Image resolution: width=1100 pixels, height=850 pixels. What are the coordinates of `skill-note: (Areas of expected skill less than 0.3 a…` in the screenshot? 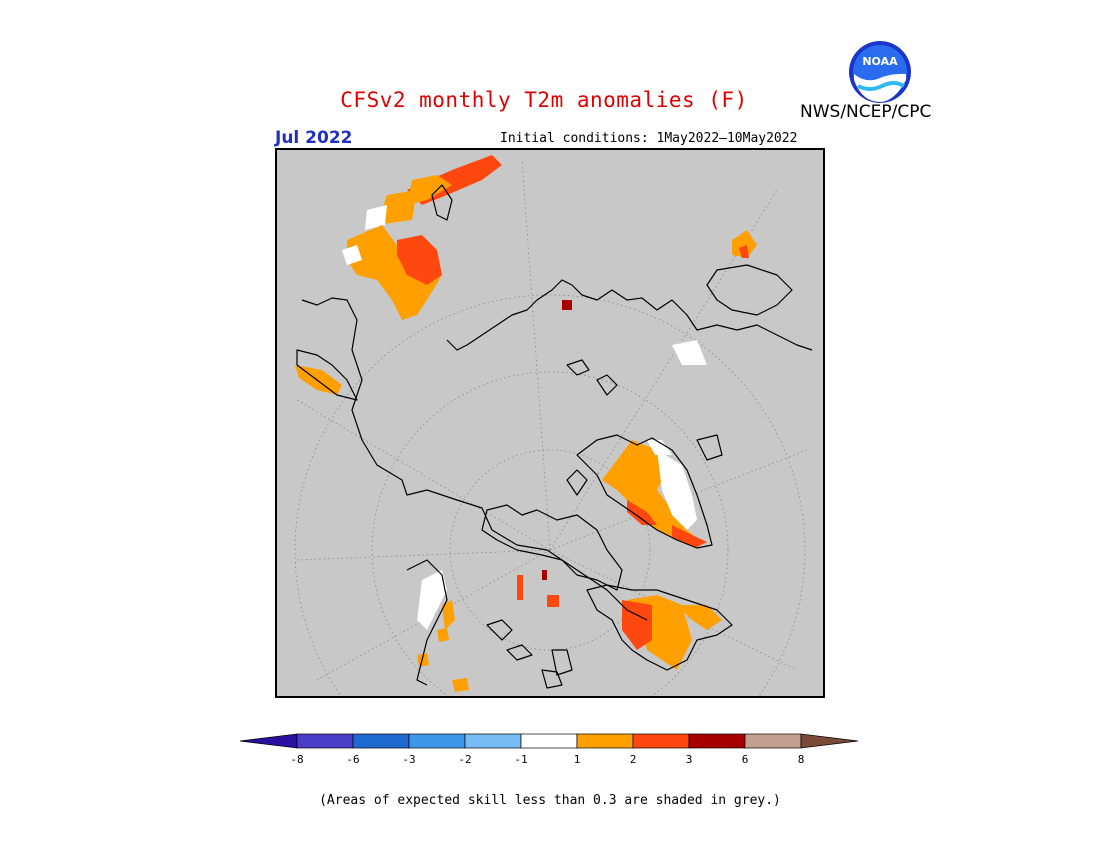 It's located at (550, 800).